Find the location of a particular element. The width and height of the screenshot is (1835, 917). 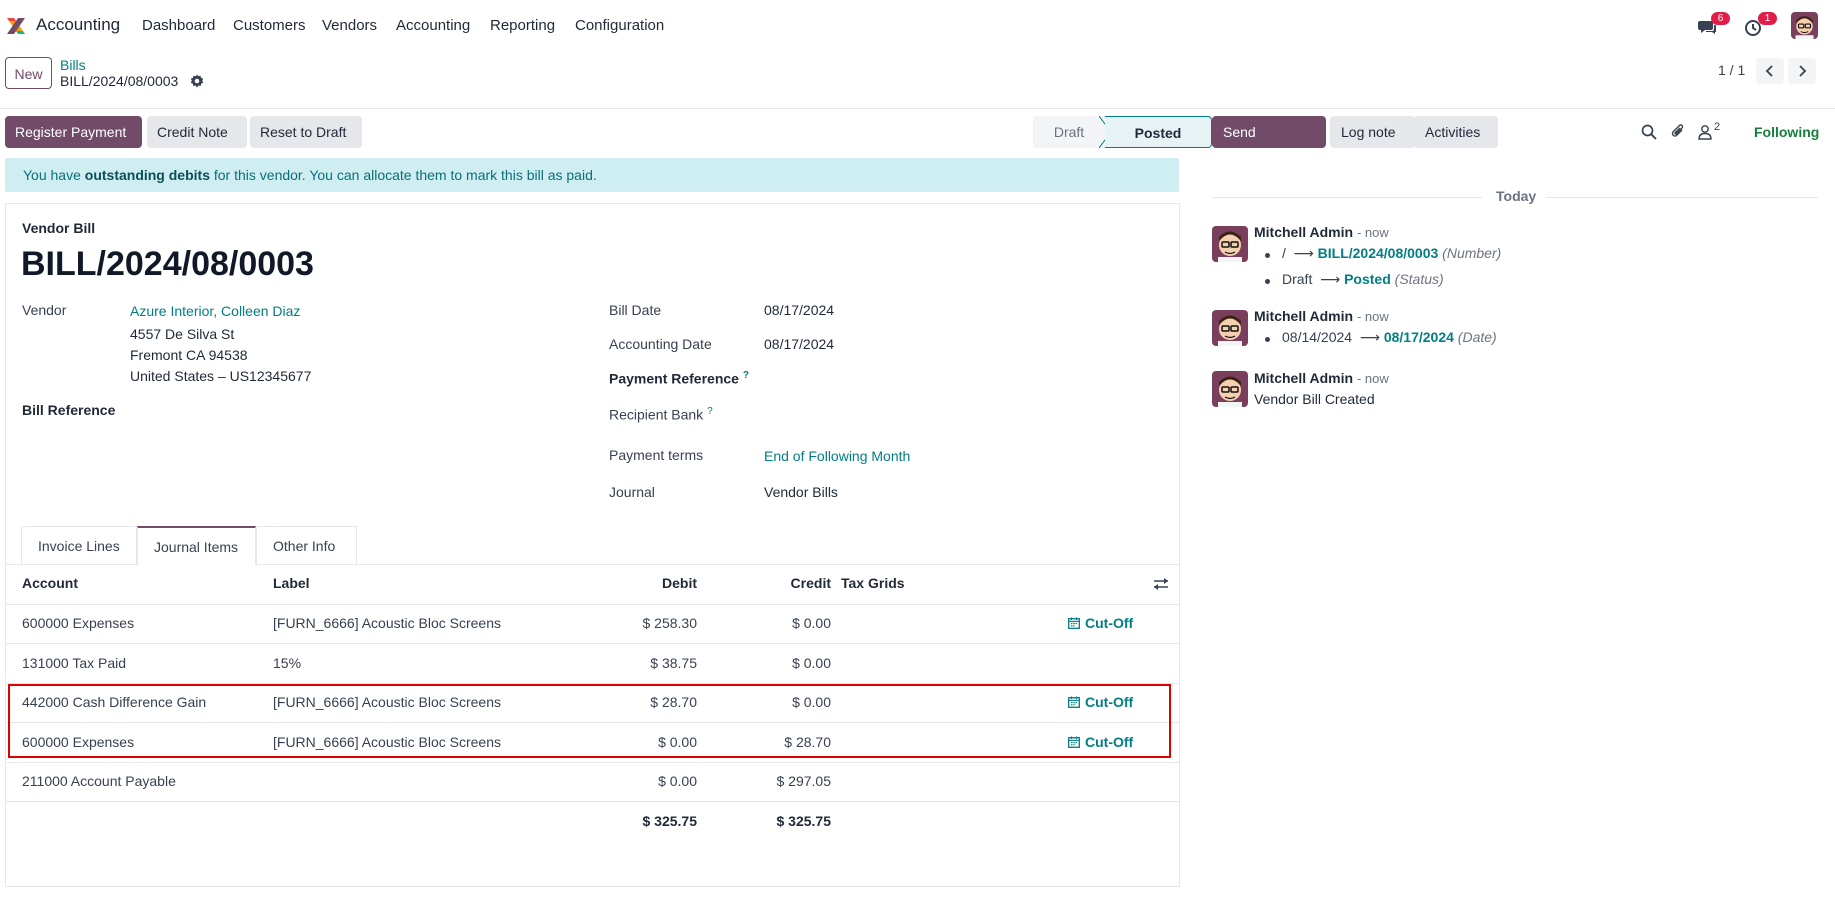

menu-vendors: Vendors is located at coordinates (350, 25).